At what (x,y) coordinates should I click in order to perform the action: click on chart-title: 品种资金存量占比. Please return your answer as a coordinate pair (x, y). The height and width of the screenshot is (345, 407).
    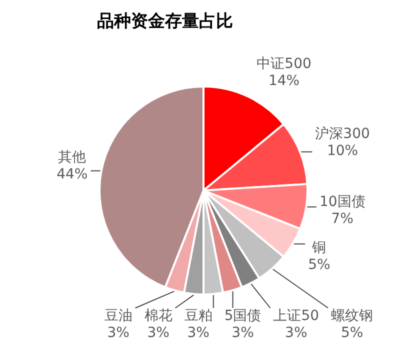
    Looking at the image, I should click on (165, 21).